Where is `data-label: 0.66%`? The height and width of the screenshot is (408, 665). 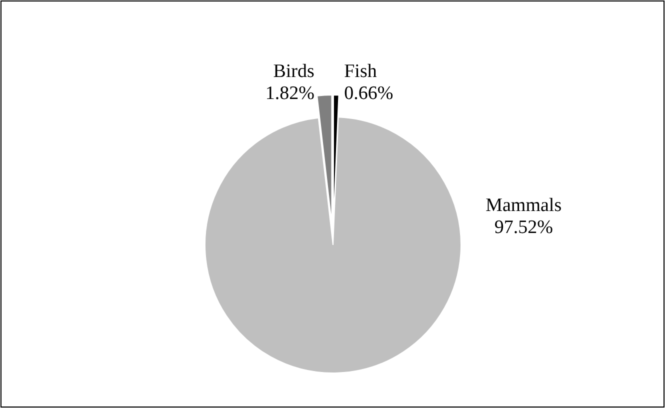
data-label: 0.66% is located at coordinates (369, 93).